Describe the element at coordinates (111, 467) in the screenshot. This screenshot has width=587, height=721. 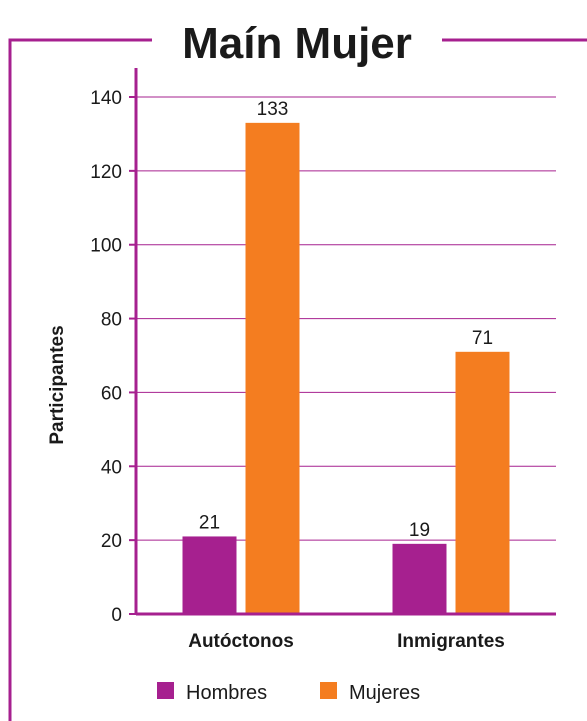
I see `y-tick-label-40: 40` at that location.